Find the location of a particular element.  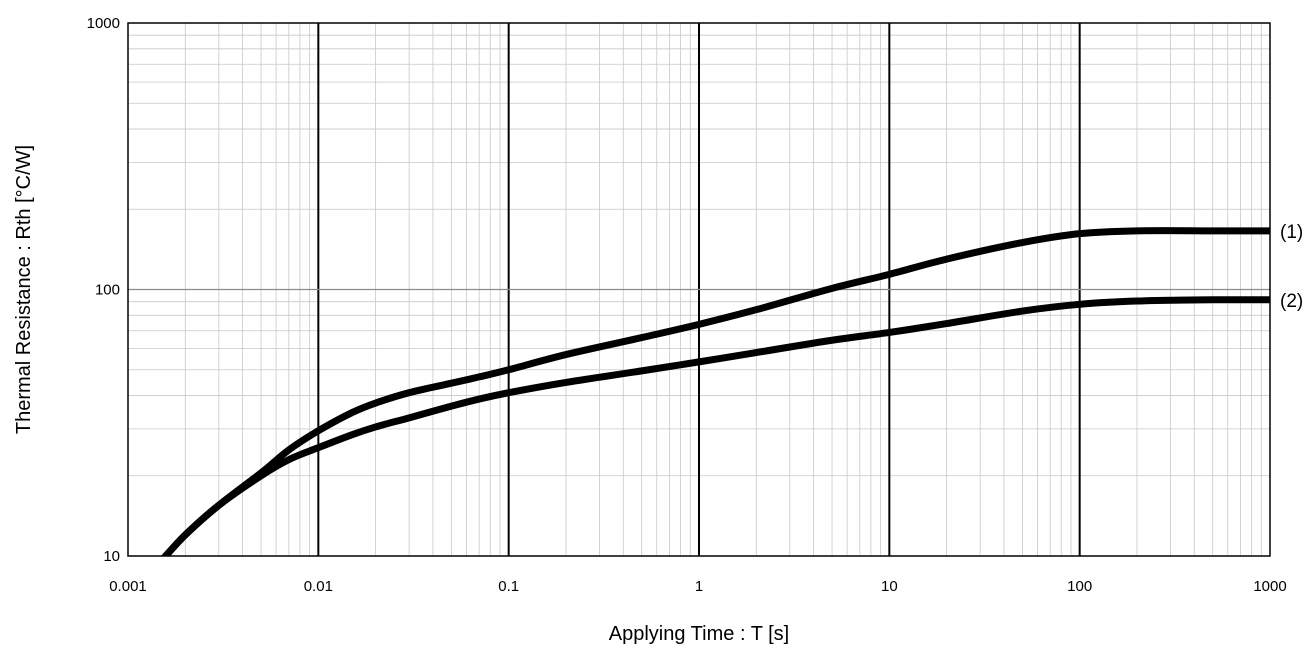

x-axis-label: Applying Time : T [s] is located at coordinates (699, 634).